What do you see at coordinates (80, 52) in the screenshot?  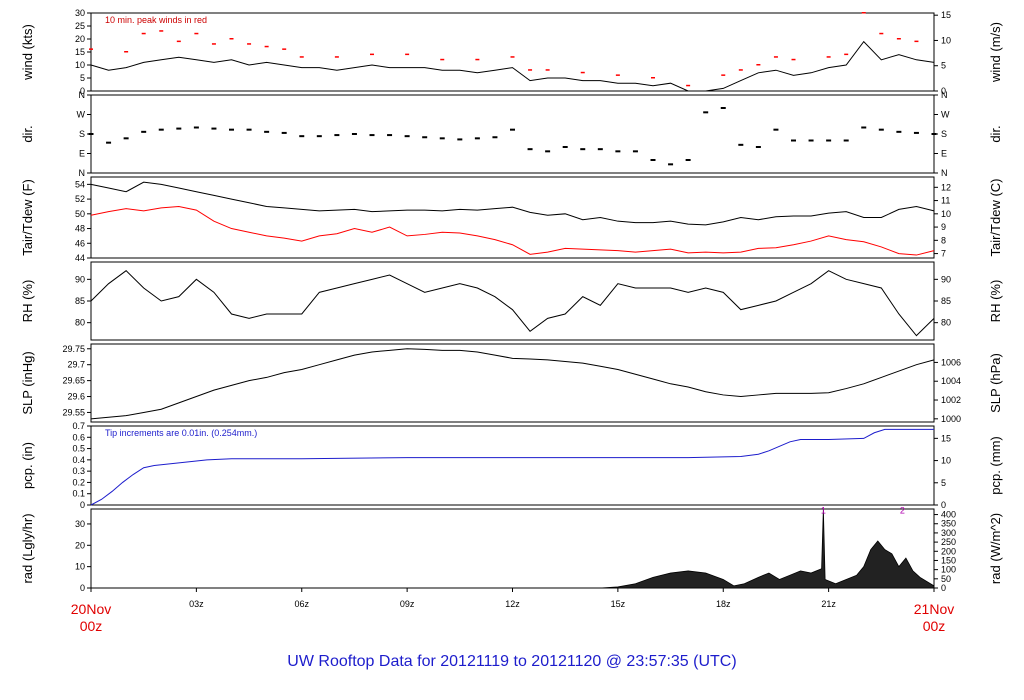 I see `left-tick-label-wind: 15` at bounding box center [80, 52].